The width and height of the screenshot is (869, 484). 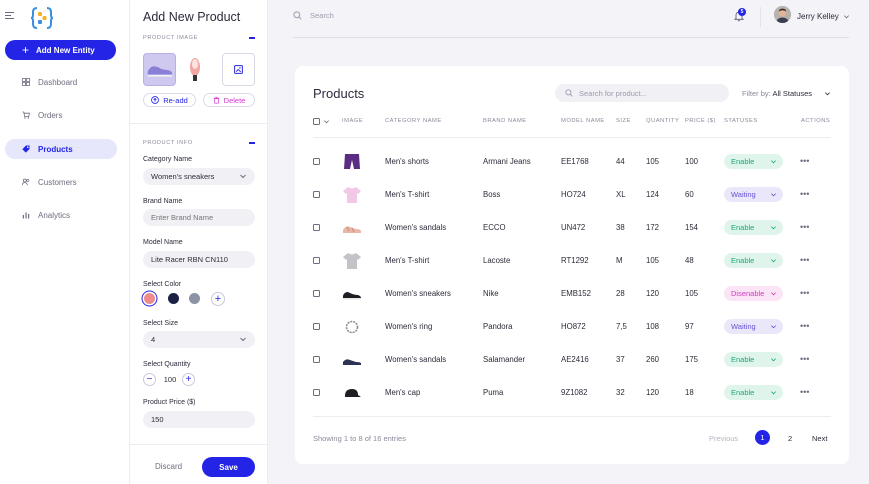 What do you see at coordinates (194, 69) in the screenshot?
I see `product-image-thumb` at bounding box center [194, 69].